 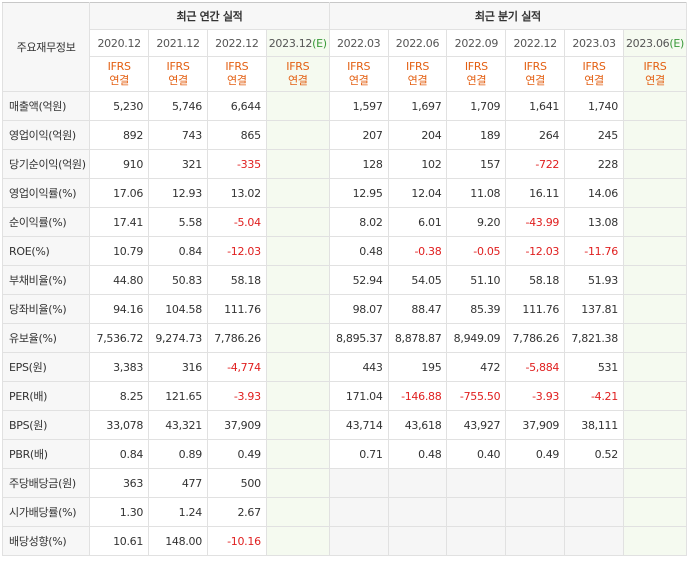 I want to click on value-cell: 5.58, so click(x=178, y=222).